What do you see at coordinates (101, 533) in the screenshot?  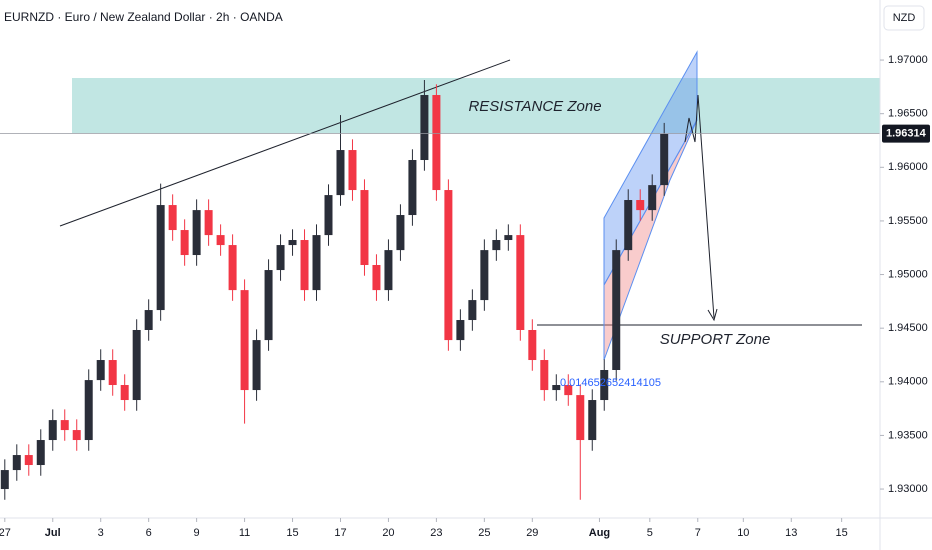 I see `x-tick-label: 3` at bounding box center [101, 533].